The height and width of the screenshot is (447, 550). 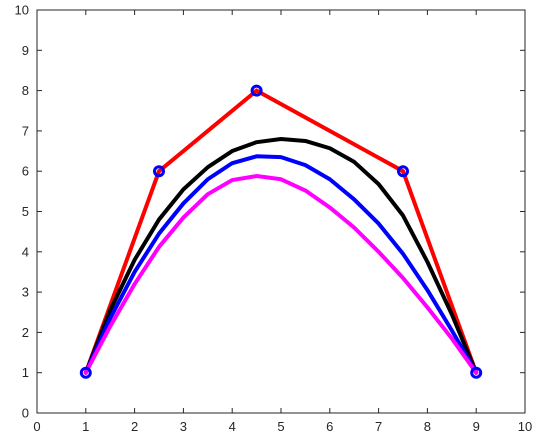 I want to click on x-tick-label: 9, so click(x=476, y=426).